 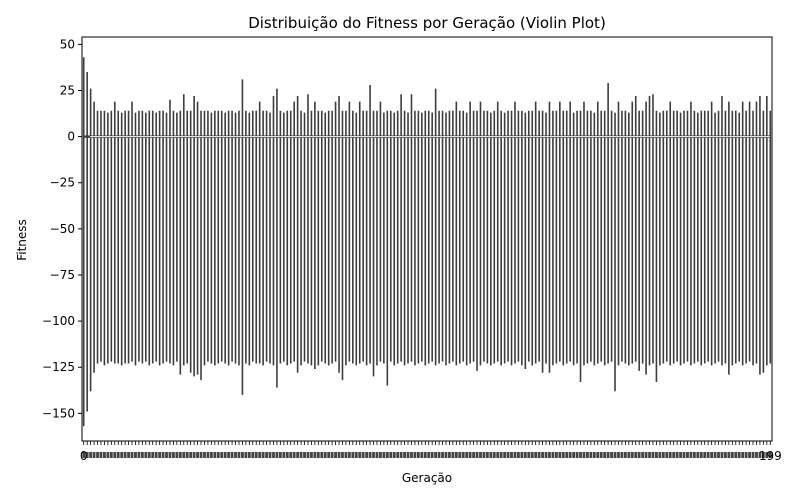 I want to click on y-axis: 50 25 0 −25 −50 −75 −100 −125 −150, so click(x=62, y=228).